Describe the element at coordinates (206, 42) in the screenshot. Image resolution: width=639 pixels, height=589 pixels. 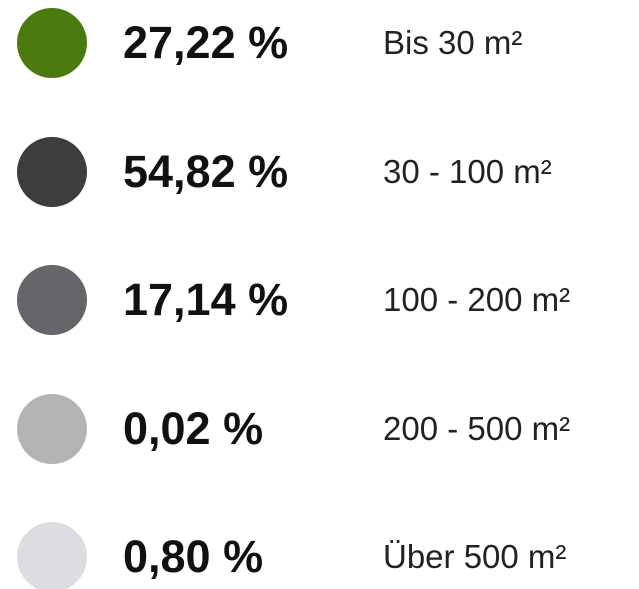
I see `share-value: 27,22 %` at that location.